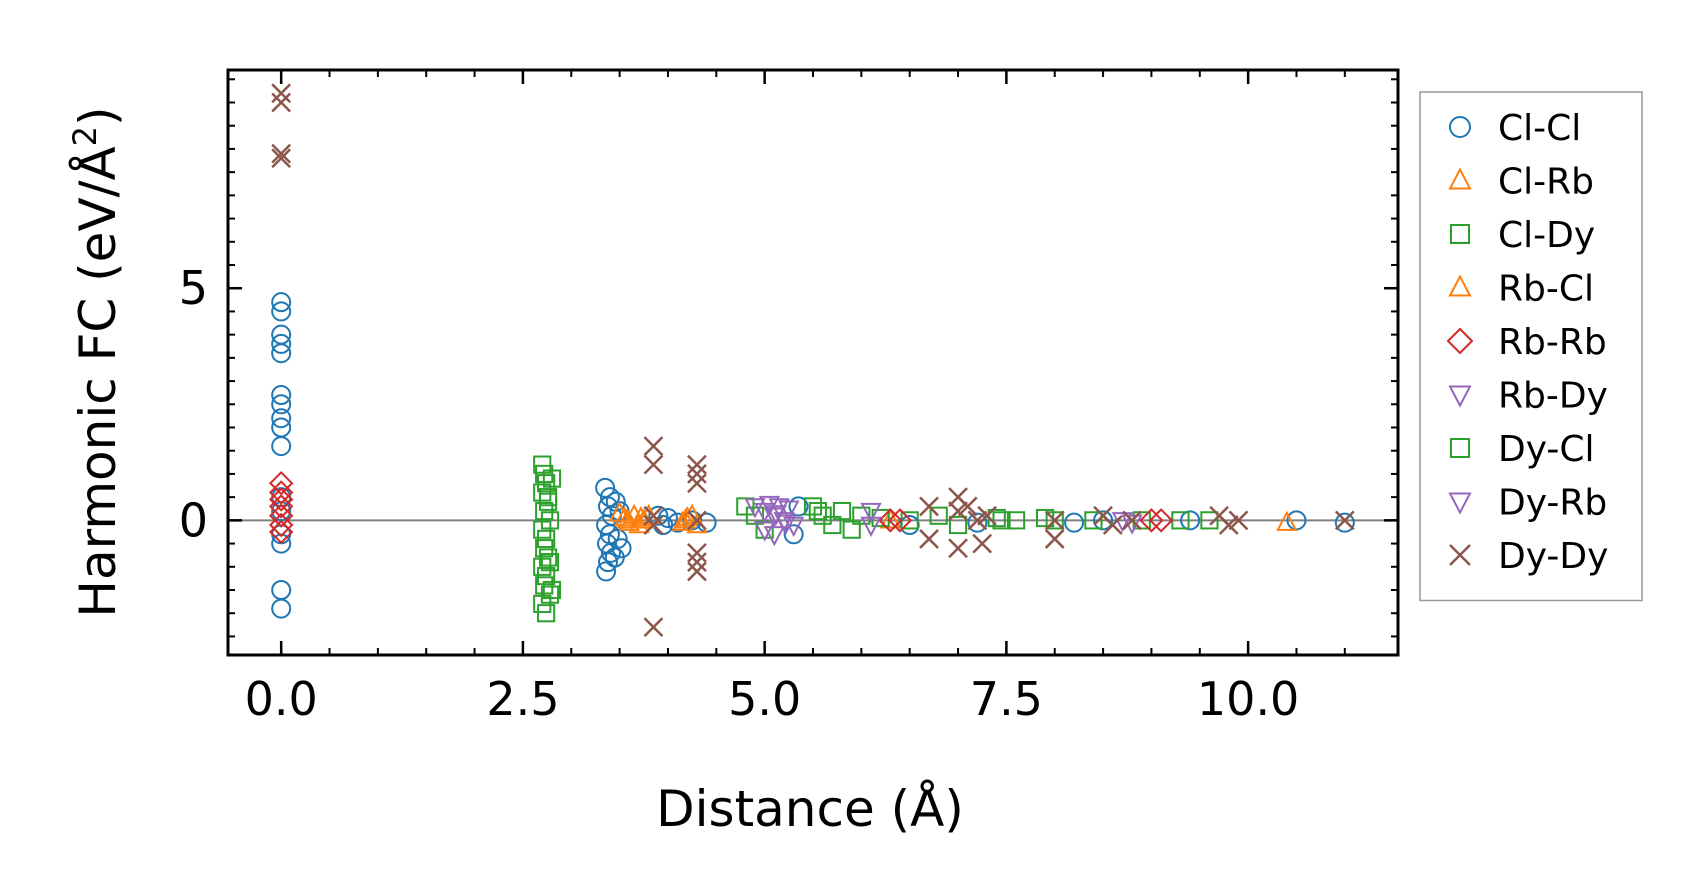 This screenshot has width=1688, height=893. I want to click on y-tick-label: 0, so click(193, 520).